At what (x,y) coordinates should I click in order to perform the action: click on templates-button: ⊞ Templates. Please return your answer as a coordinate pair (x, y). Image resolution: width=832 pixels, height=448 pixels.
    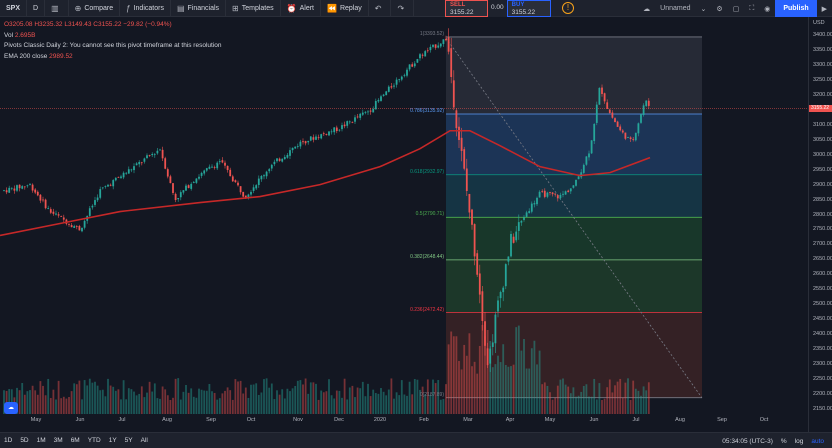
    Looking at the image, I should click on (253, 8).